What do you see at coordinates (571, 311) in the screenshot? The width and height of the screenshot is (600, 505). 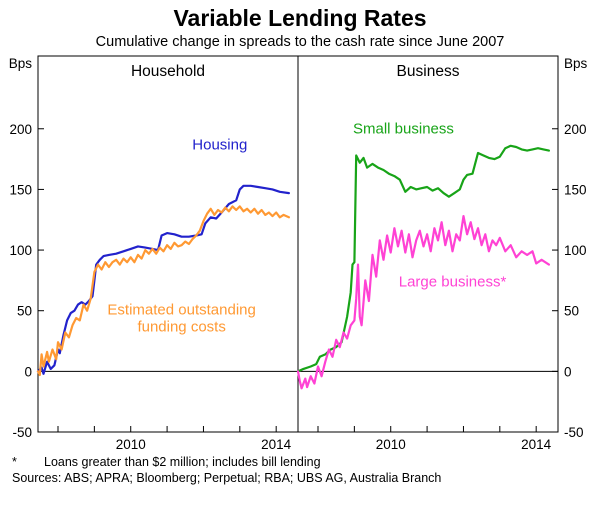 I see `y-tick-label-right: 50` at bounding box center [571, 311].